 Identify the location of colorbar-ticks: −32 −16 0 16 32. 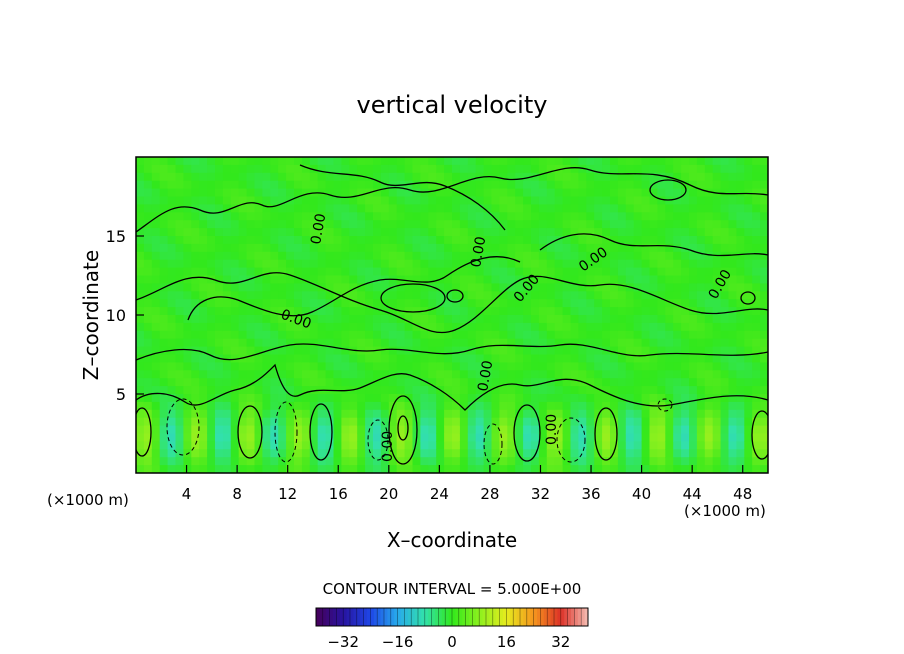
(448, 642).